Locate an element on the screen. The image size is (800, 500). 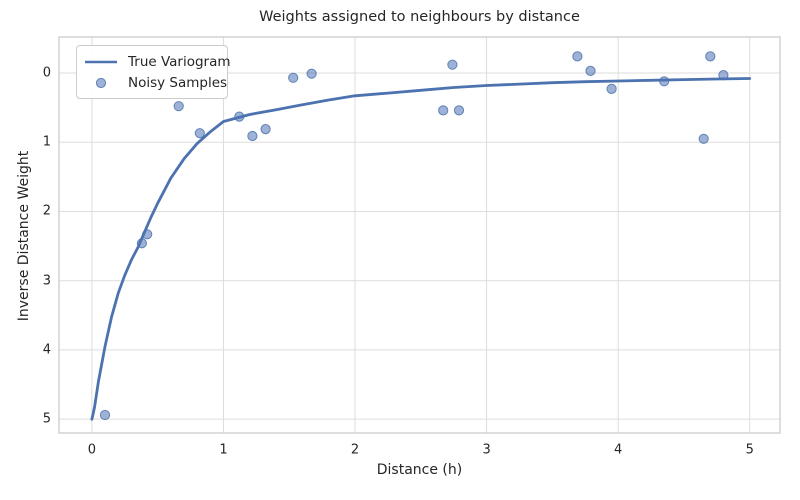
x-tick-label: 4 is located at coordinates (618, 450).